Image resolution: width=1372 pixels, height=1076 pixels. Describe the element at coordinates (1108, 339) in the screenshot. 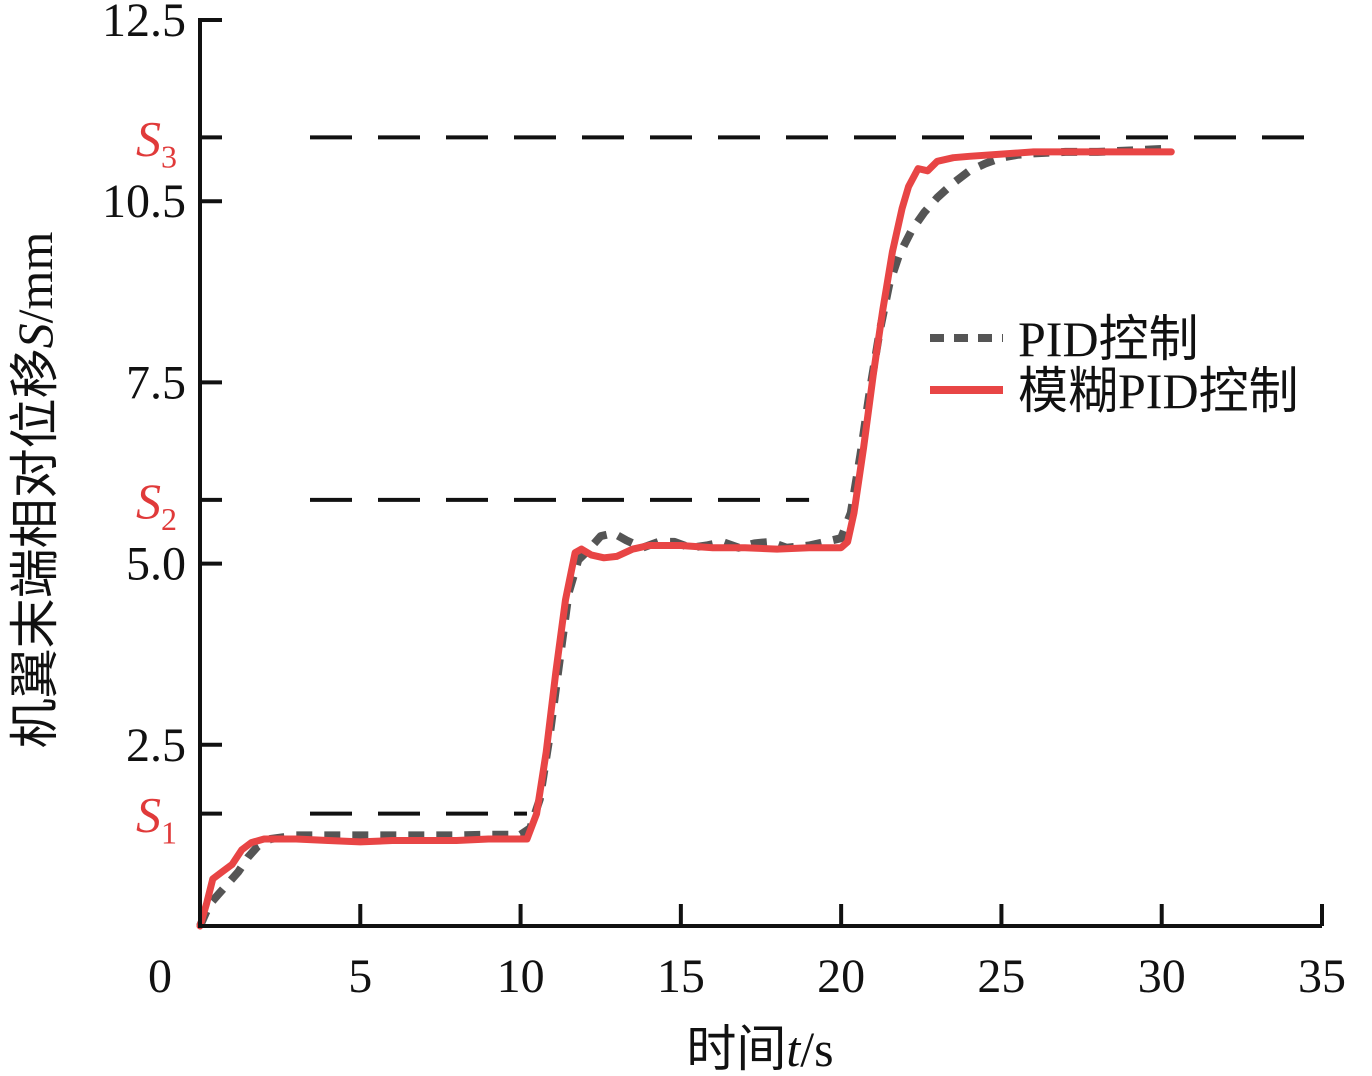

I see `legend-label-pid: PID控制` at that location.